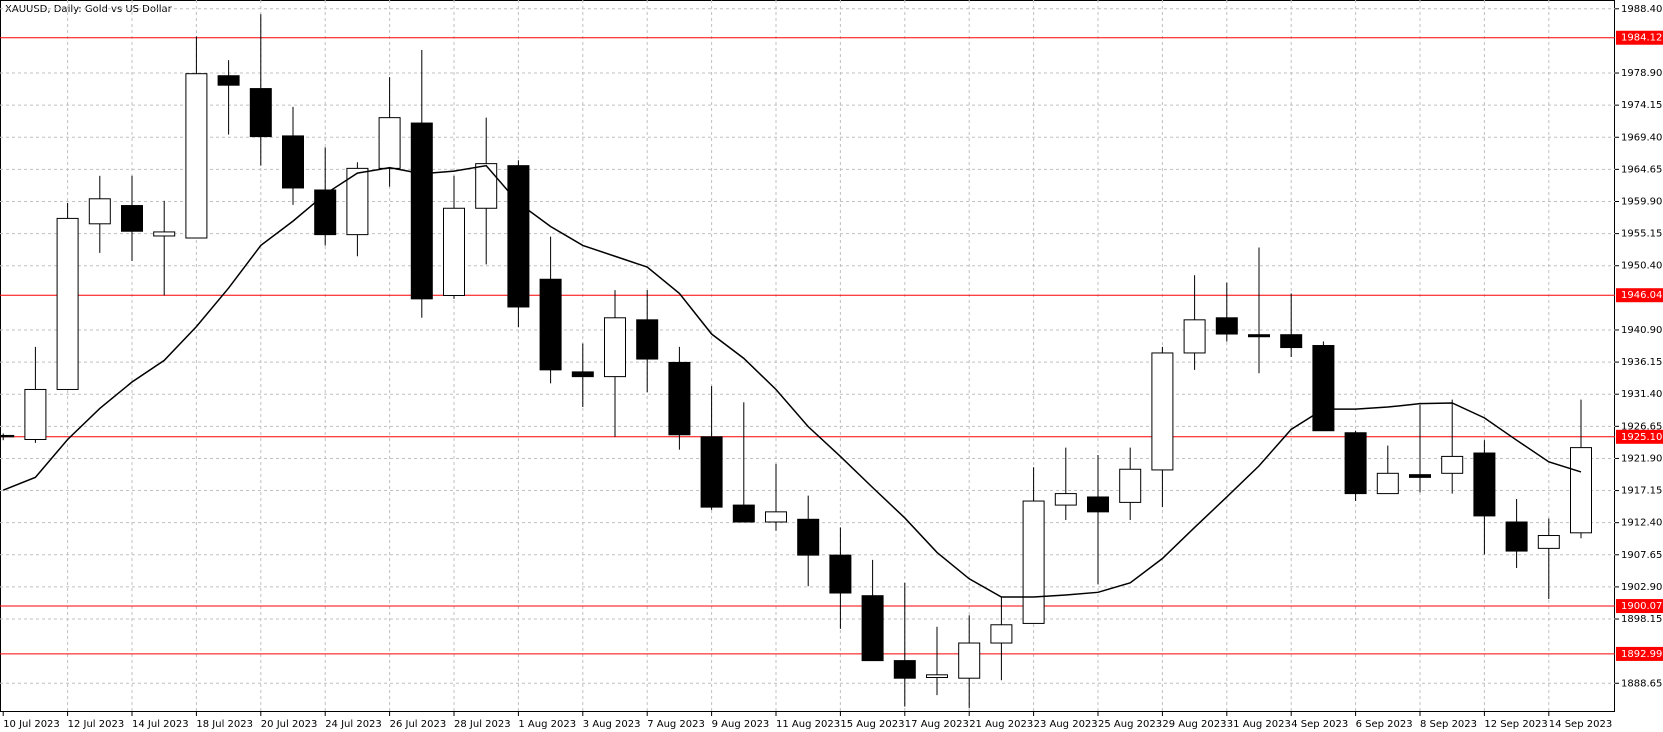  I want to click on level-label: 1892.99, so click(1641, 654).